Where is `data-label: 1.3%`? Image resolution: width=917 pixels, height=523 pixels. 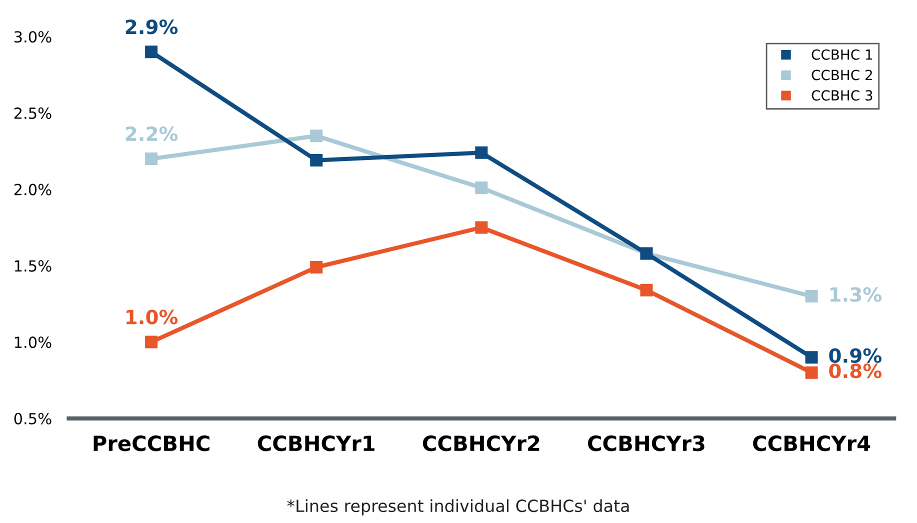 data-label: 1.3% is located at coordinates (856, 294).